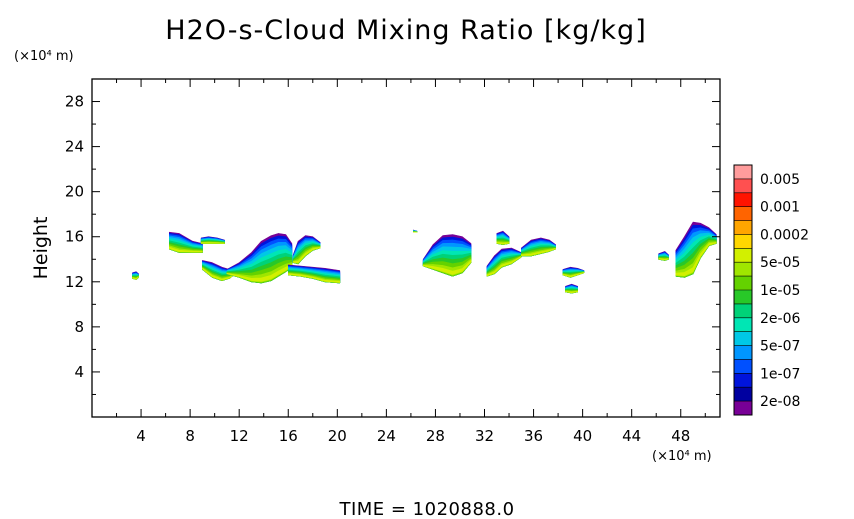 This screenshot has height=519, width=854. What do you see at coordinates (74, 237) in the screenshot?
I see `y-tick-label: 16` at bounding box center [74, 237].